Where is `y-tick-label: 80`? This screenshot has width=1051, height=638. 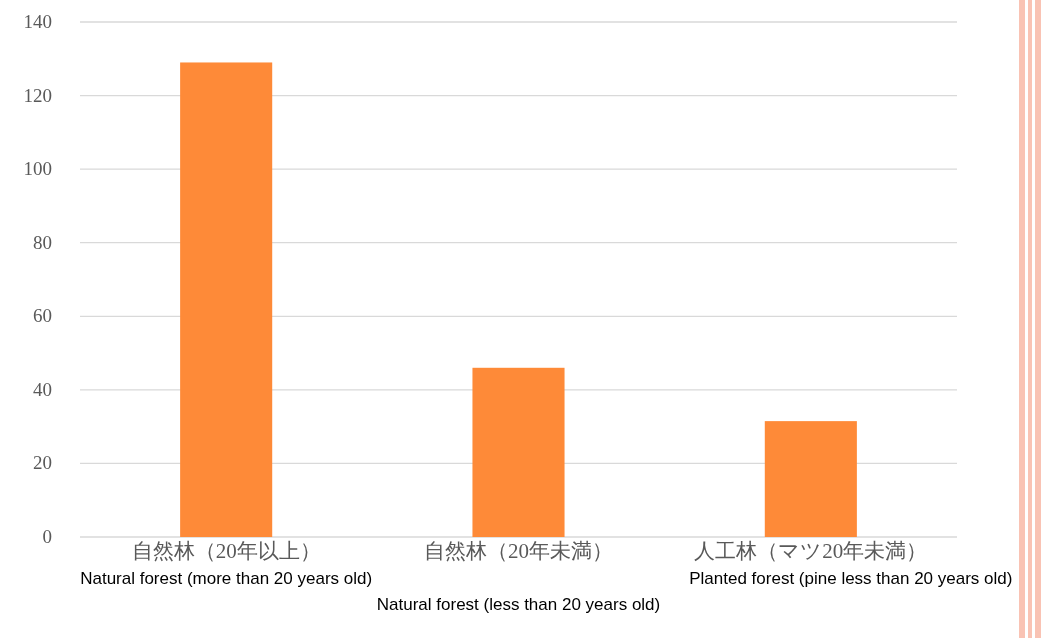 y-tick-label: 80 is located at coordinates (42, 242).